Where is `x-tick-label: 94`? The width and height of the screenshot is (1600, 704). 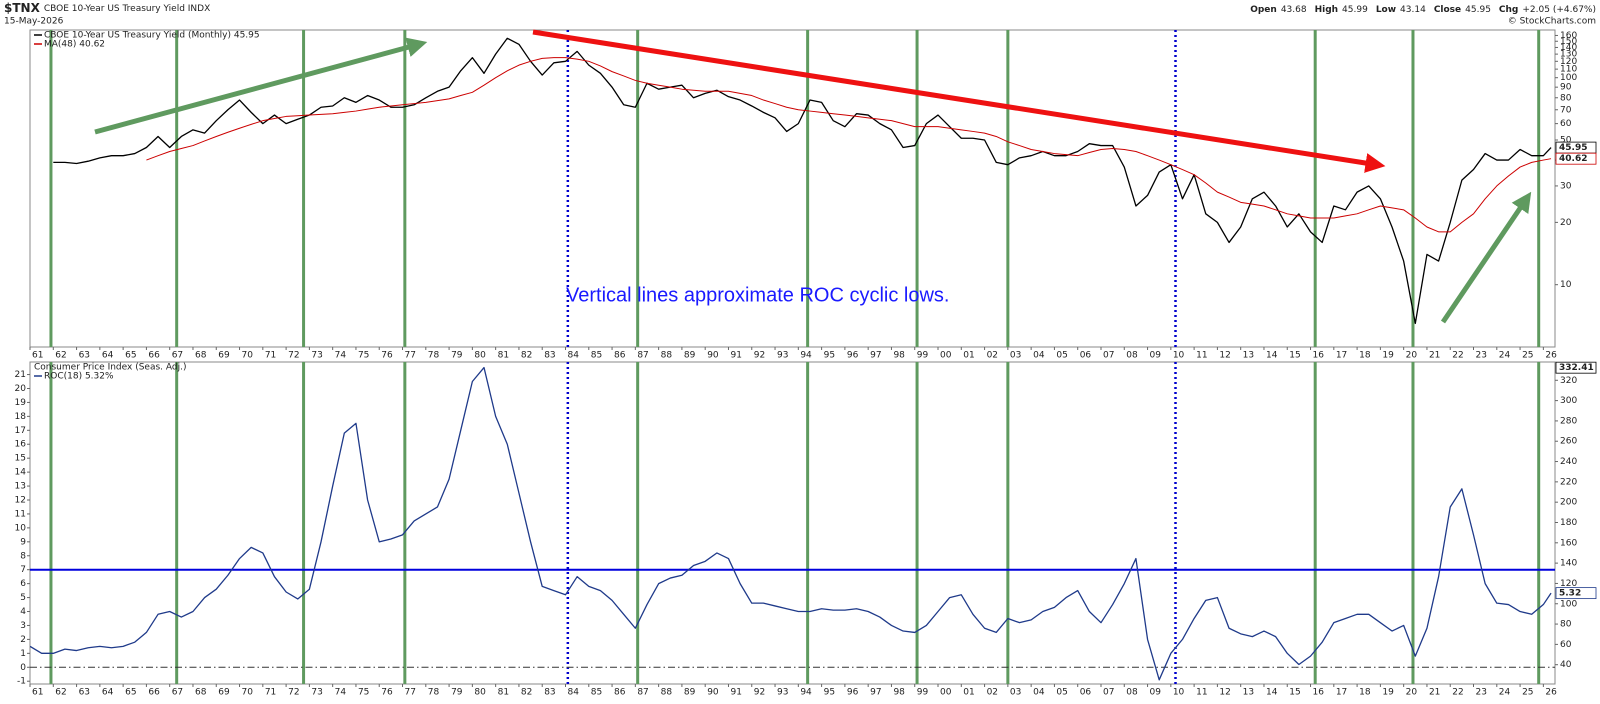 x-tick-label: 94 is located at coordinates (806, 693).